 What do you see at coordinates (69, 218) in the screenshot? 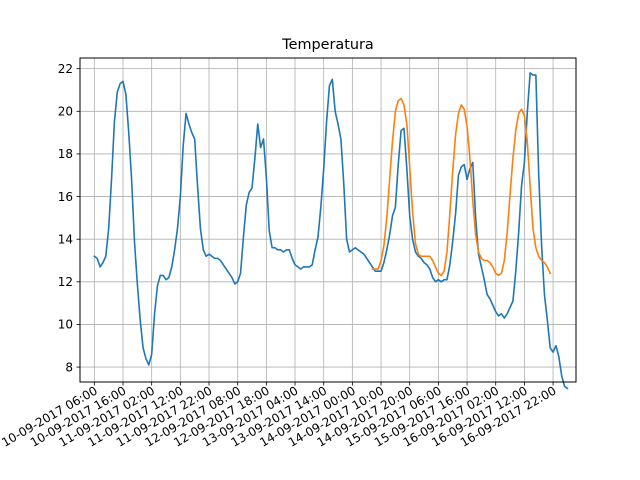
I see `y-axis-ticks: 8 10 12 14 16 18 20 22` at bounding box center [69, 218].